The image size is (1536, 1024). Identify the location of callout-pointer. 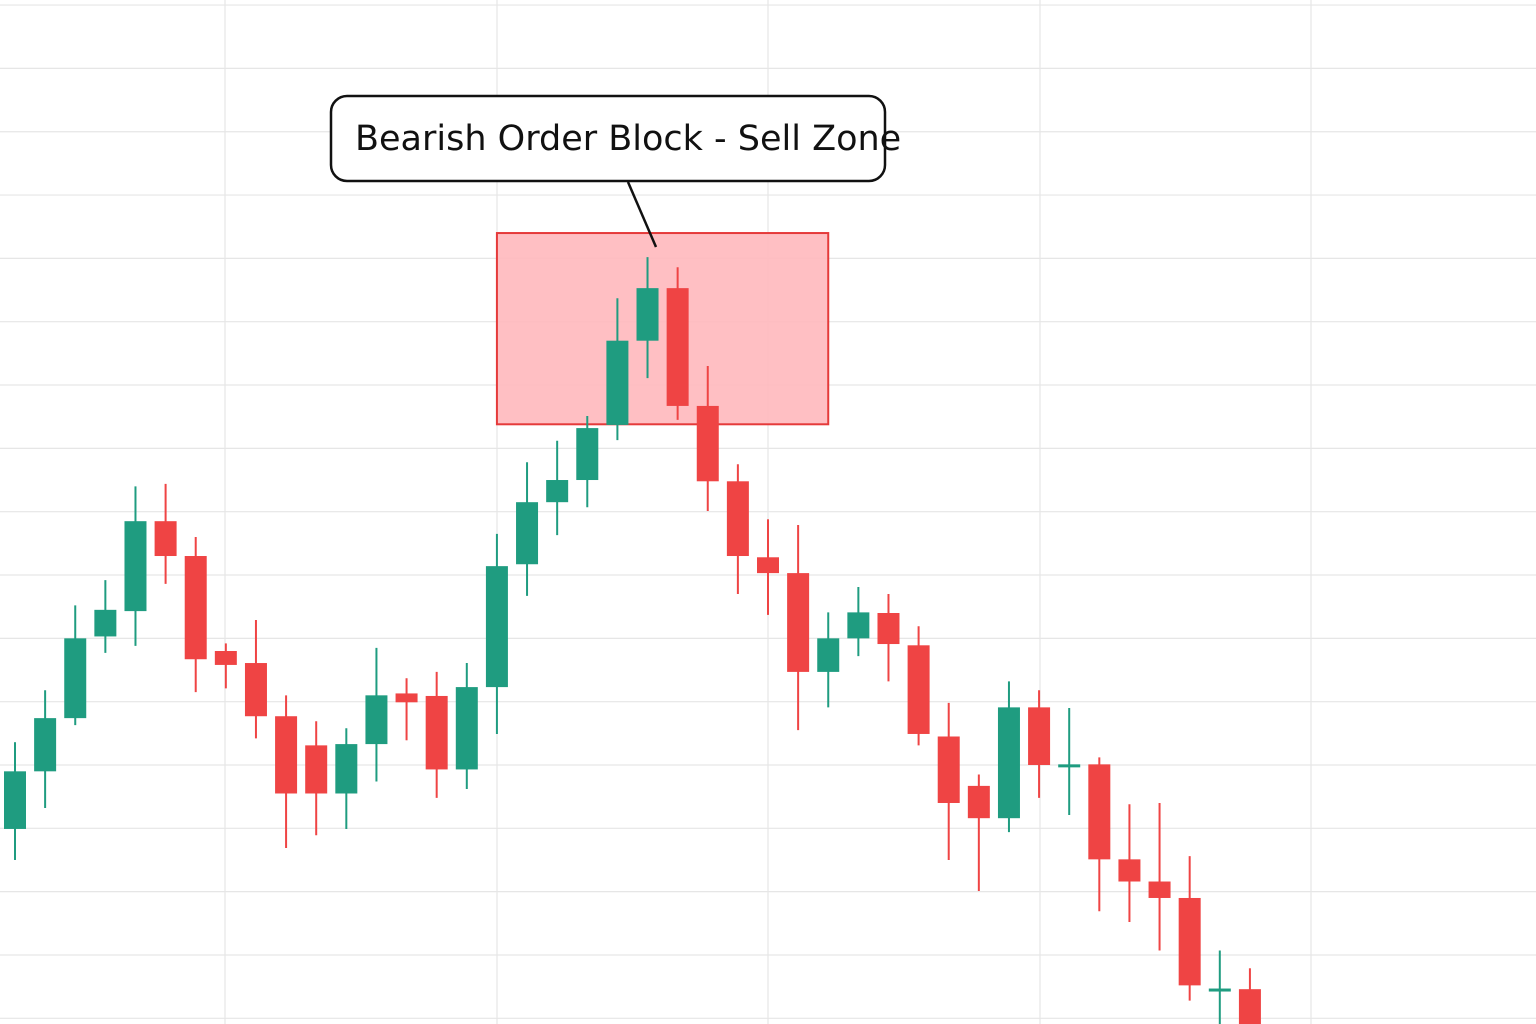
(642, 214).